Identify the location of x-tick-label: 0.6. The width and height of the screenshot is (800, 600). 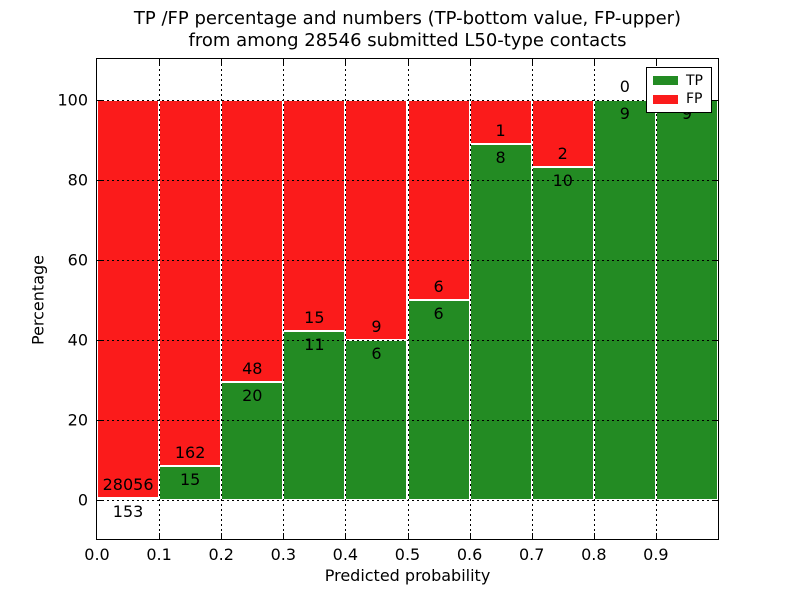
(469, 554).